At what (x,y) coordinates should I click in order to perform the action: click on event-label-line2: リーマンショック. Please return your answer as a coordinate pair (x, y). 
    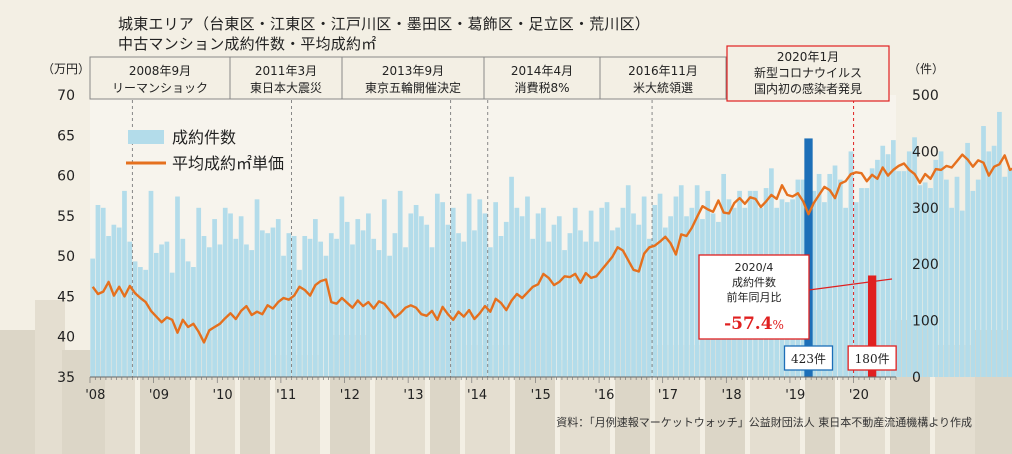
    Looking at the image, I should click on (160, 88).